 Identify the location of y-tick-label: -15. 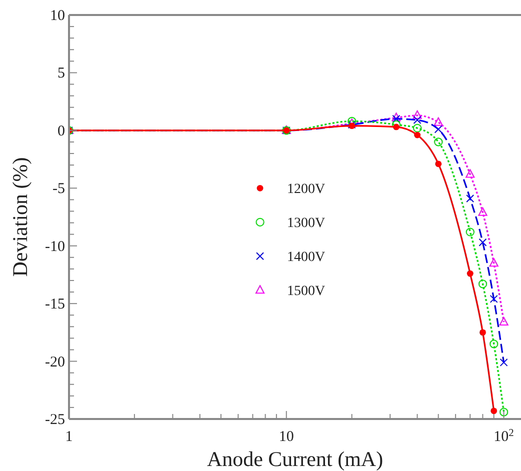
(55, 304).